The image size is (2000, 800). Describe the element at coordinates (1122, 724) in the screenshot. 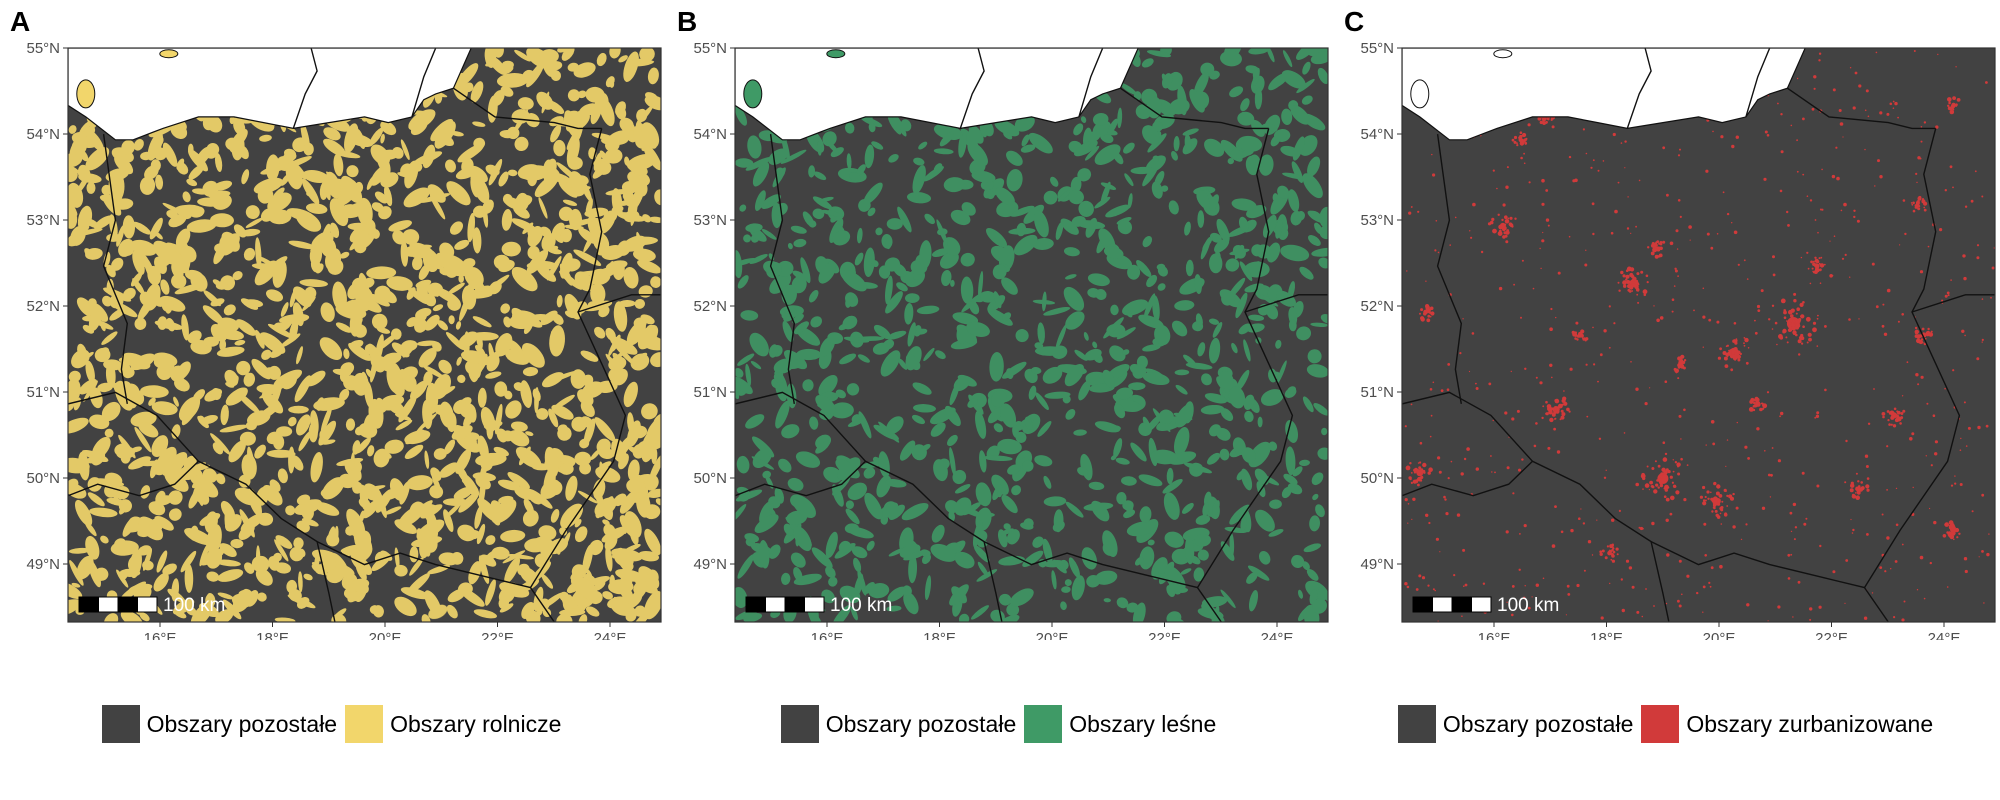

I see `legend-item-forest: Obszary leśne` at that location.